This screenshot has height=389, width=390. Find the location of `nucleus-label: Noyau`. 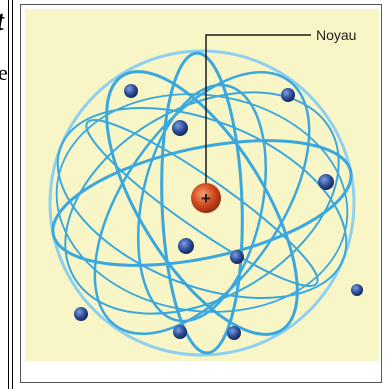

nucleus-label: Noyau is located at coordinates (336, 35).